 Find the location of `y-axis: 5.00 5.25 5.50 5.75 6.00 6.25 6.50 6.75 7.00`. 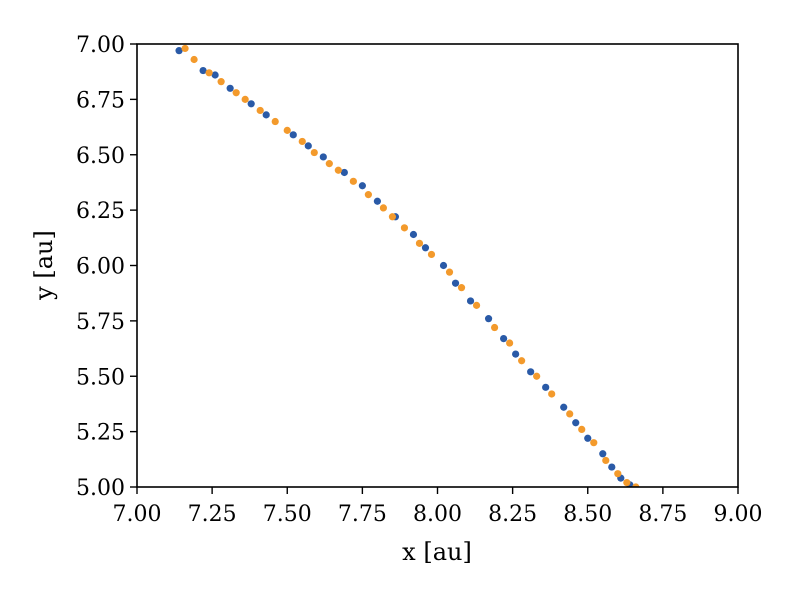

y-axis: 5.00 5.25 5.50 5.75 6.00 6.25 6.50 6.75 7.00 is located at coordinates (106, 267).